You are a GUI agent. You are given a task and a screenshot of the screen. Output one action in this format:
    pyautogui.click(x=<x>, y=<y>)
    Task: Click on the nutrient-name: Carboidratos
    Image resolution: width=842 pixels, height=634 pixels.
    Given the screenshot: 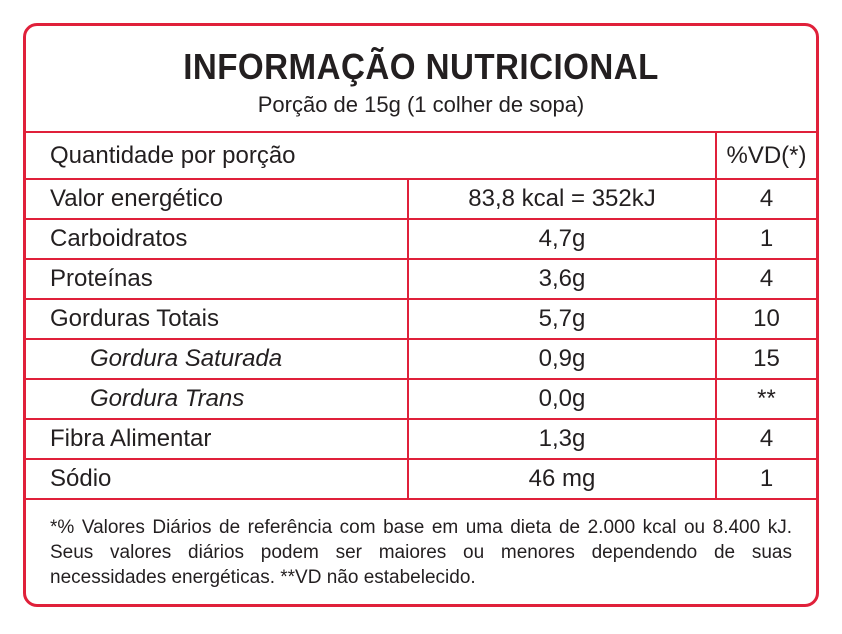 What is the action you would take?
    pyautogui.click(x=217, y=239)
    